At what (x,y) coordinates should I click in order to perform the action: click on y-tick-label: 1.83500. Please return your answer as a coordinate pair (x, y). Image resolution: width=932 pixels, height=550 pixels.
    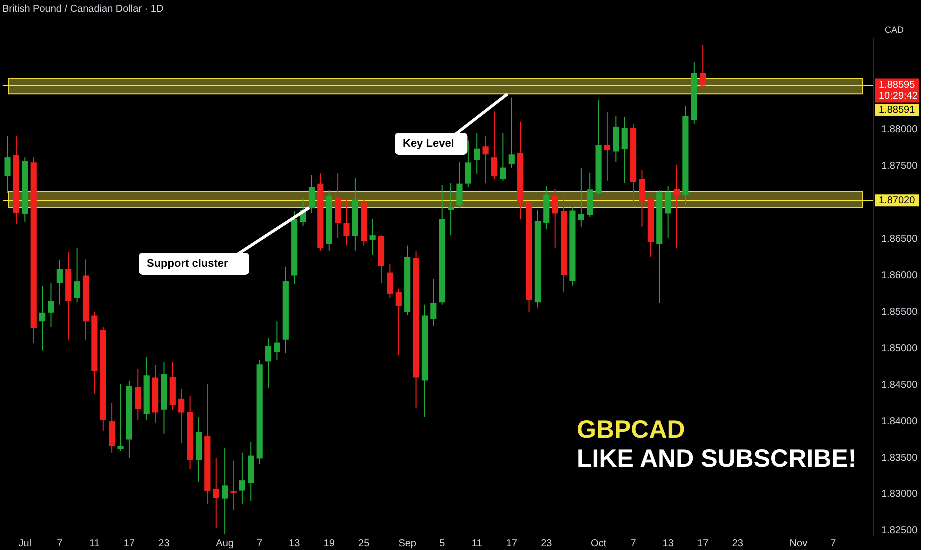
    Looking at the image, I should click on (900, 458).